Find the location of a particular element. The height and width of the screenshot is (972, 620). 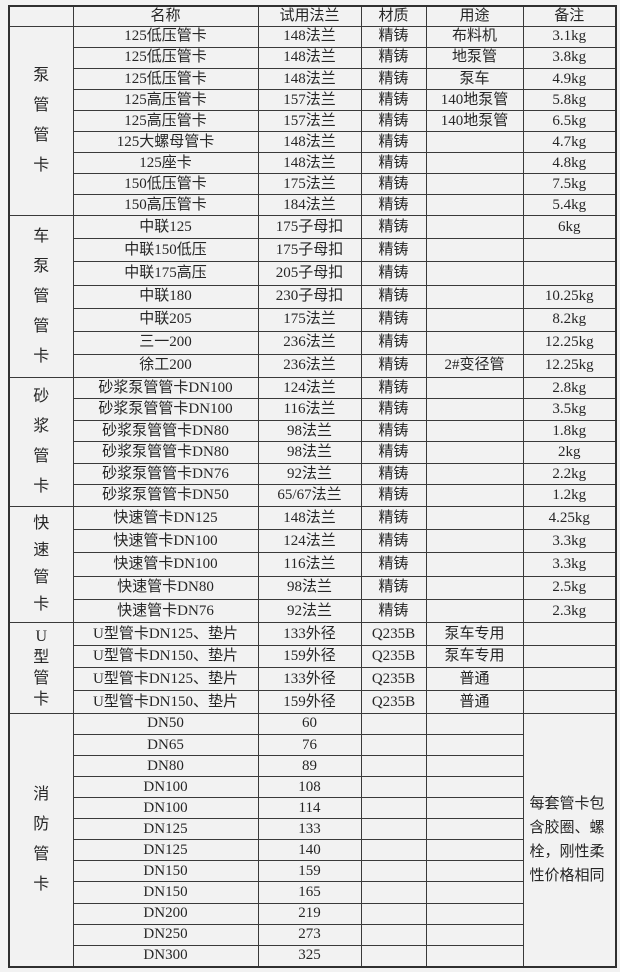

cell-name: 徐工200 is located at coordinates (165, 365).